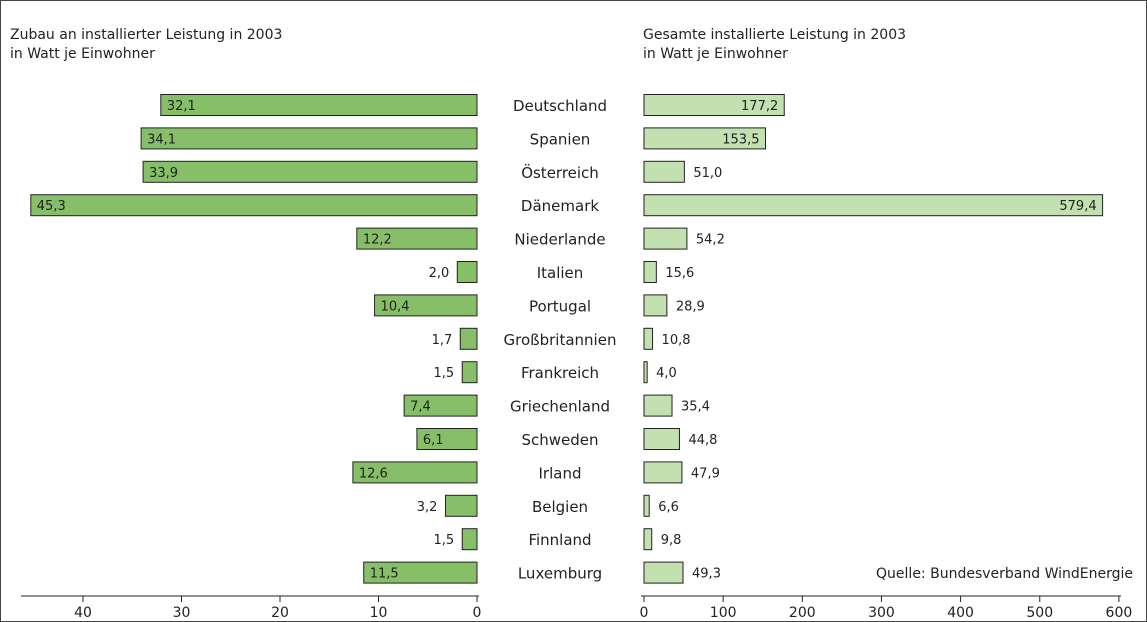 This screenshot has height=622, width=1147. I want to click on left-bar-label-8: 1,5, so click(444, 373).